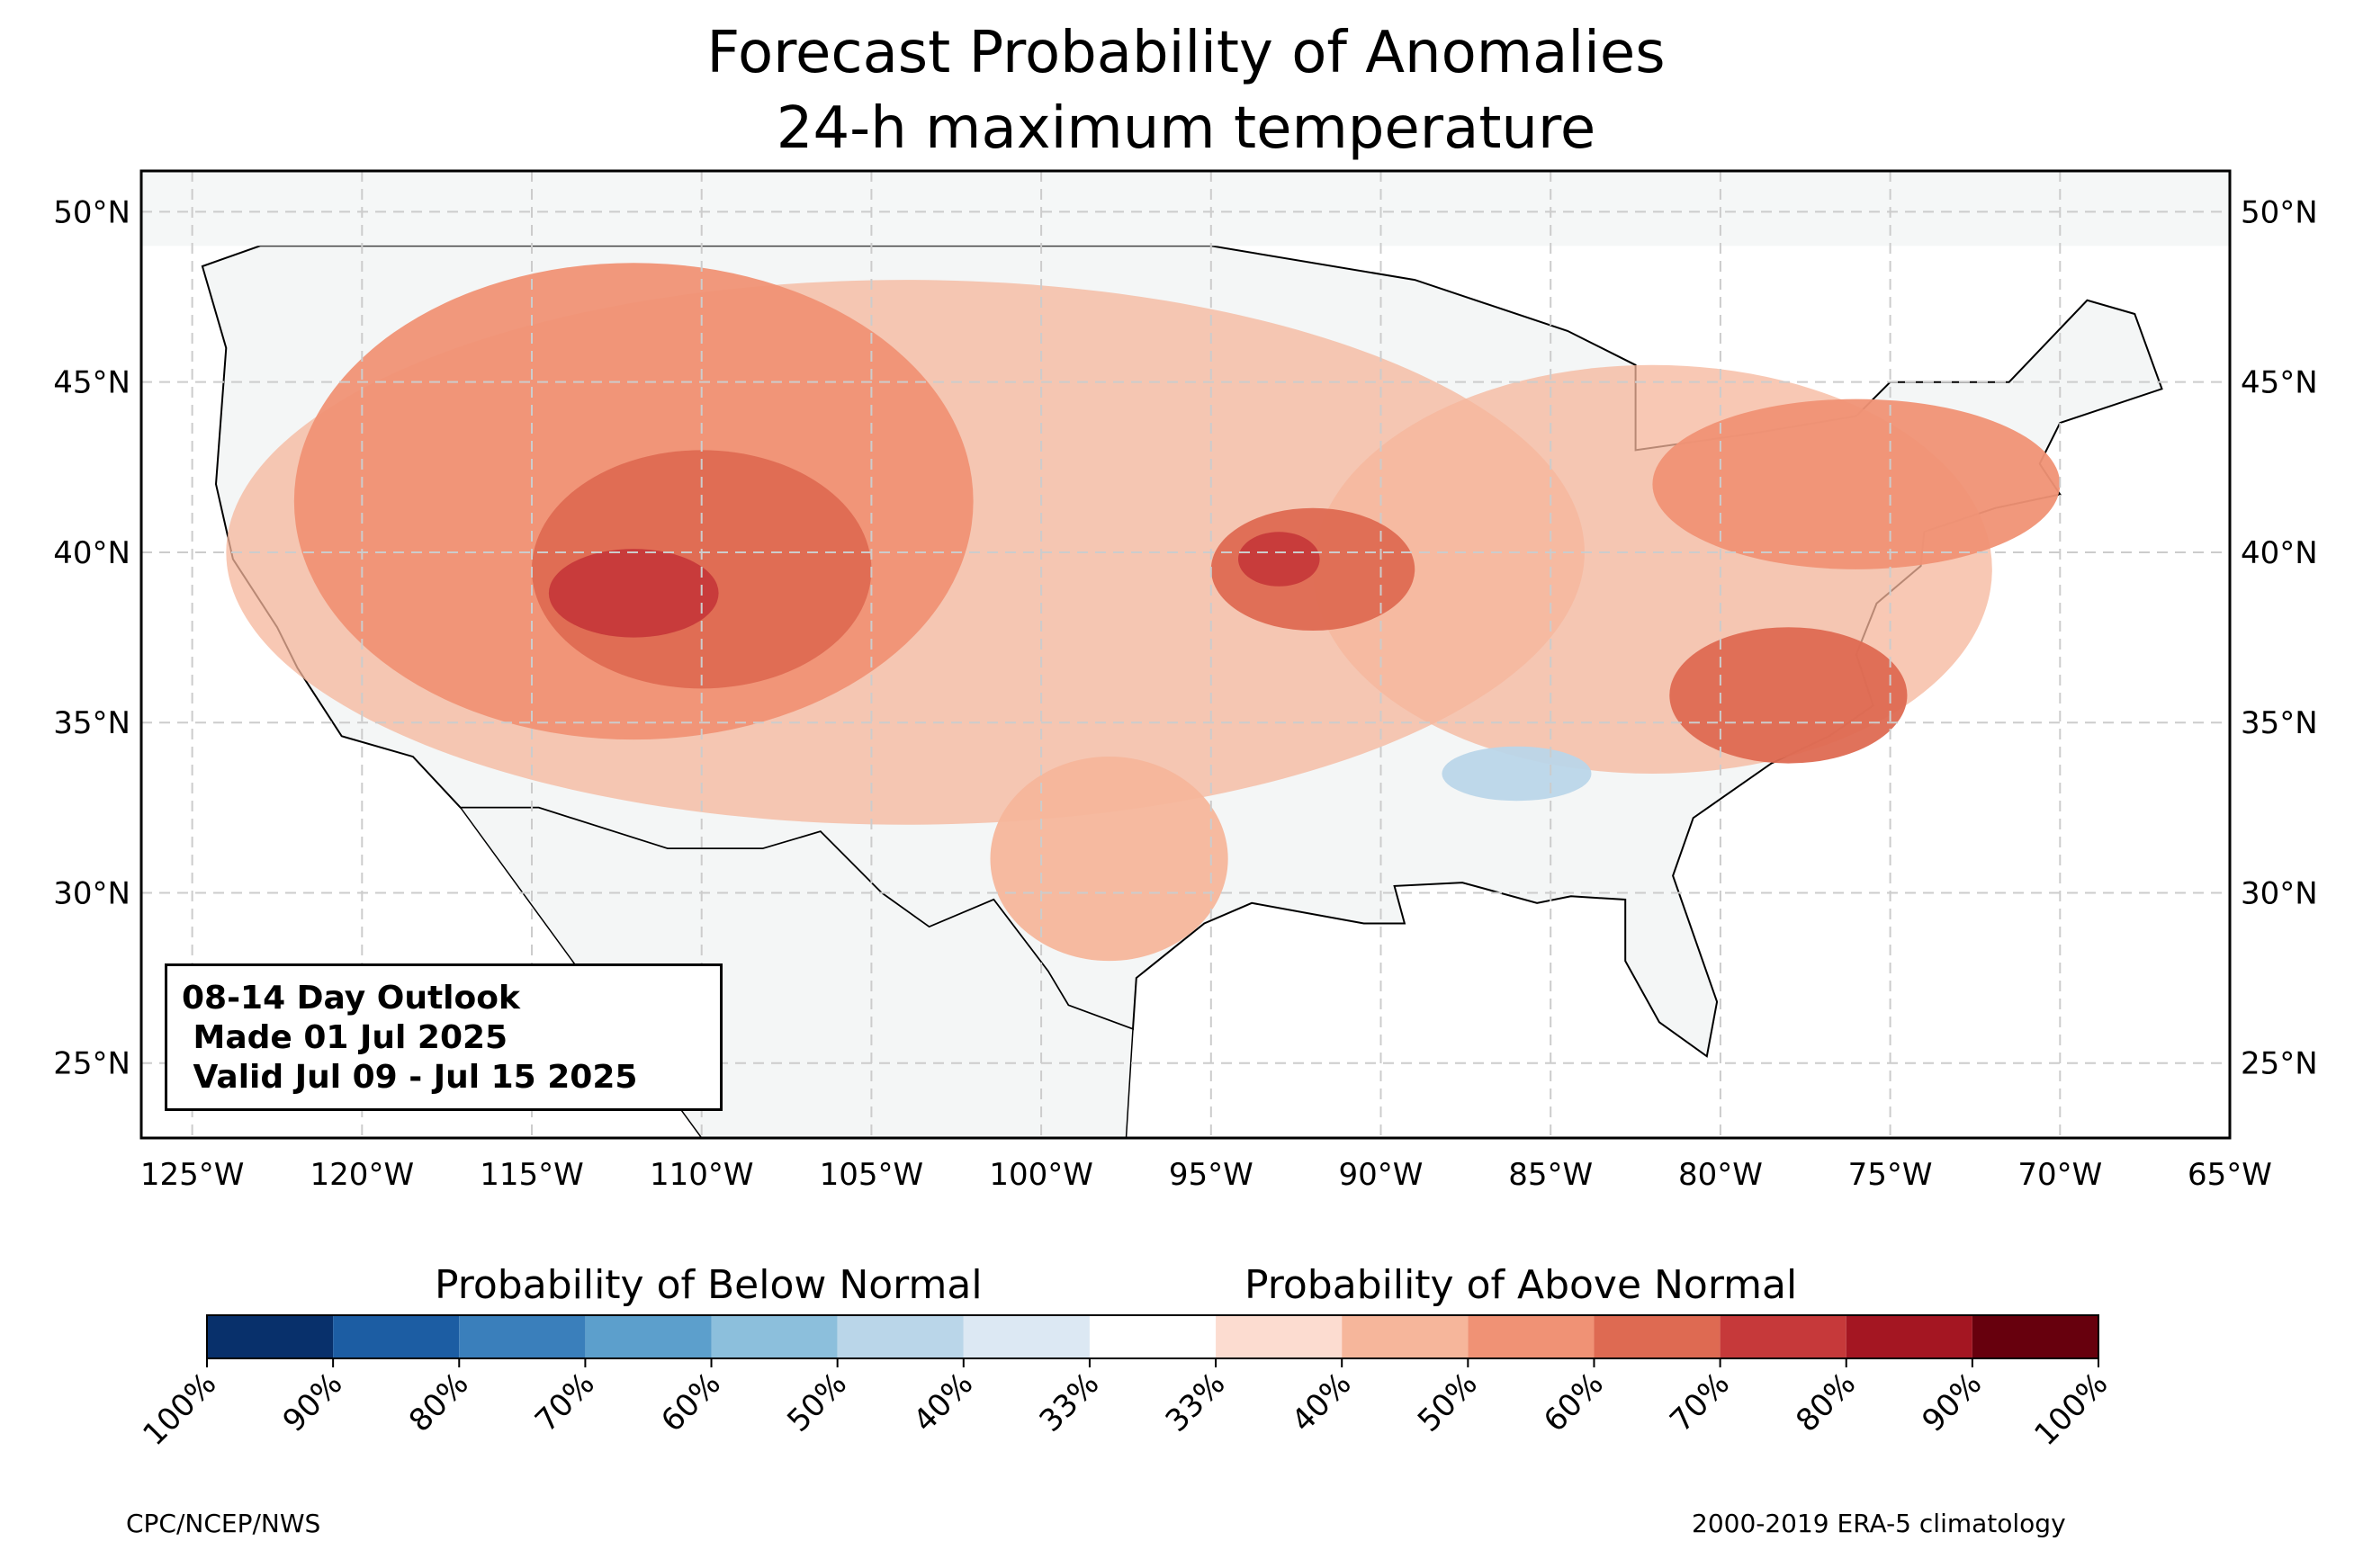  I want to click on lat-tick-label-right: 40°N, so click(2279, 553).